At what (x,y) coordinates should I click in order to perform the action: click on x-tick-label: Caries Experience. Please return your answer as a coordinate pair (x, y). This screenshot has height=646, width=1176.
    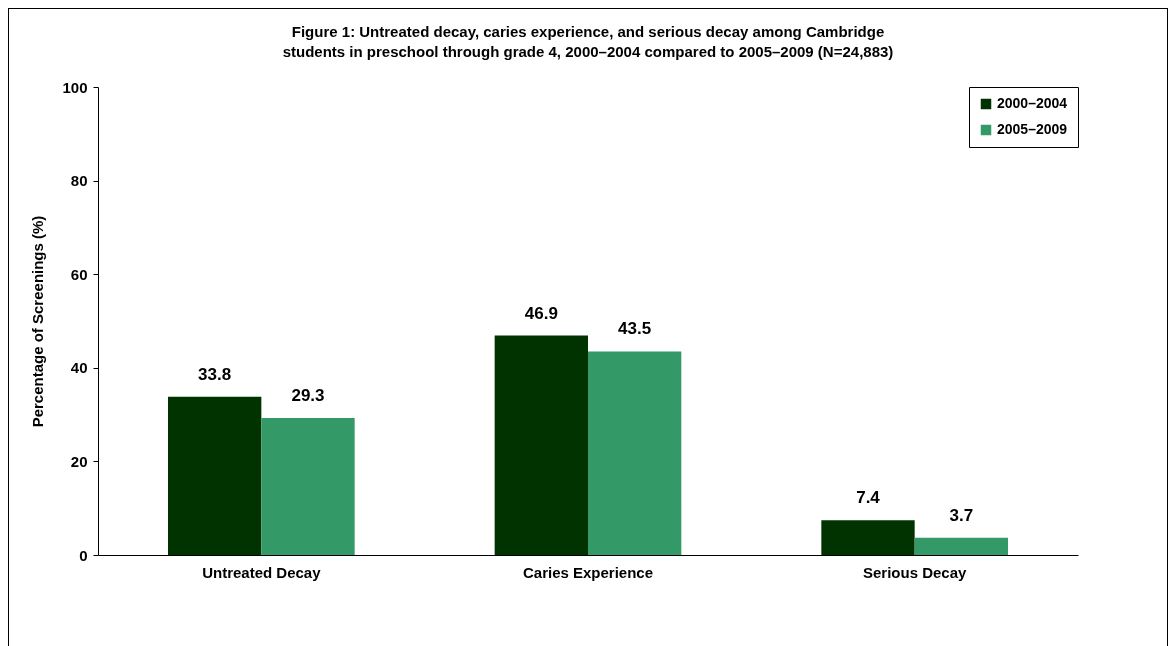
    Looking at the image, I should click on (588, 572).